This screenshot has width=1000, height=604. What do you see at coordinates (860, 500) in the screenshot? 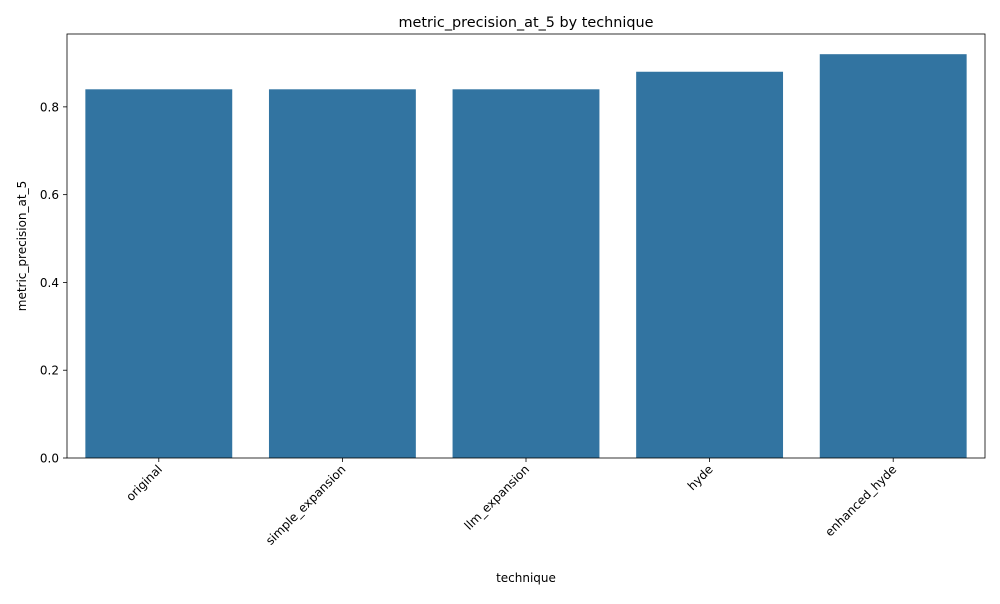
I see `x-tick-label-enhanced_hyde: enhanced_hyde` at bounding box center [860, 500].